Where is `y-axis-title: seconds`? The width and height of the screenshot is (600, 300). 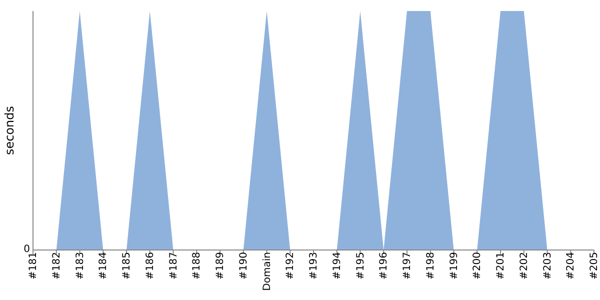 y-axis-title: seconds is located at coordinates (9, 131).